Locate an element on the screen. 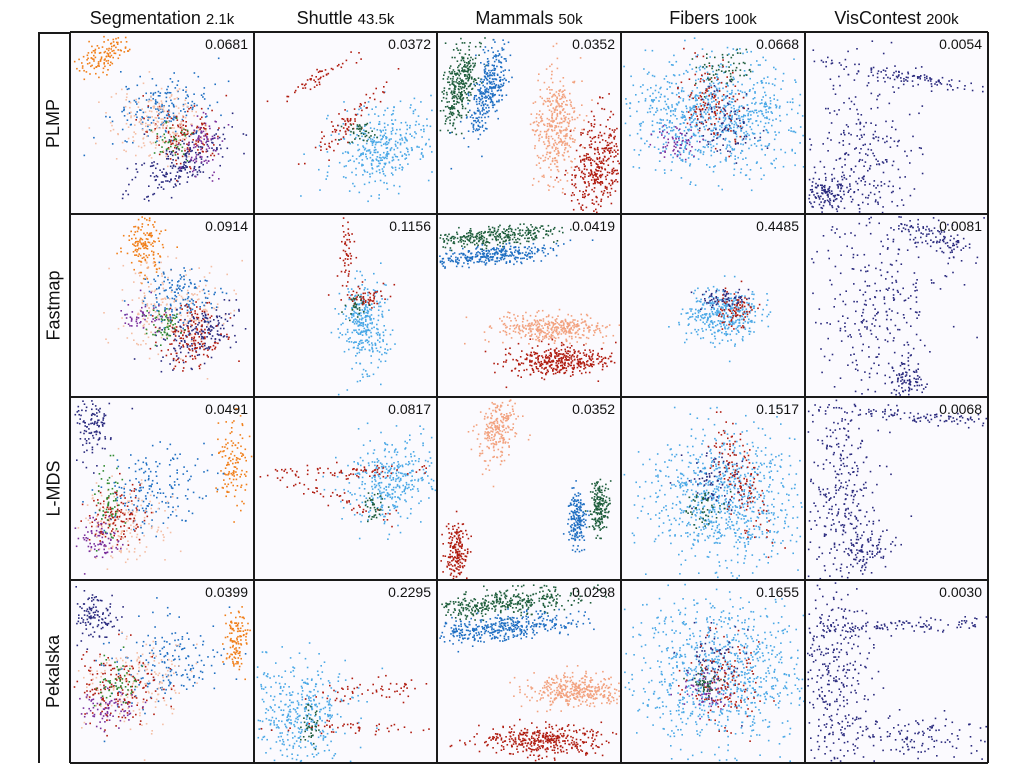  dataset-name: Fibers is located at coordinates (697, 18).